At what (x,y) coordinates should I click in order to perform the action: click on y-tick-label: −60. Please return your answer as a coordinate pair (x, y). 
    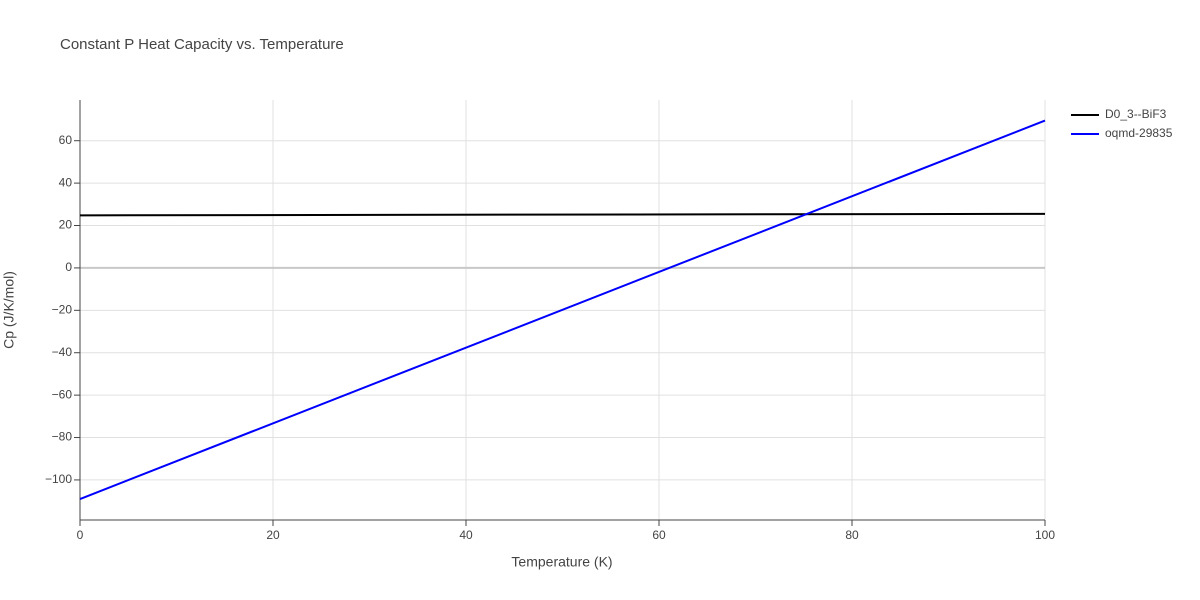
    Looking at the image, I should click on (62, 394).